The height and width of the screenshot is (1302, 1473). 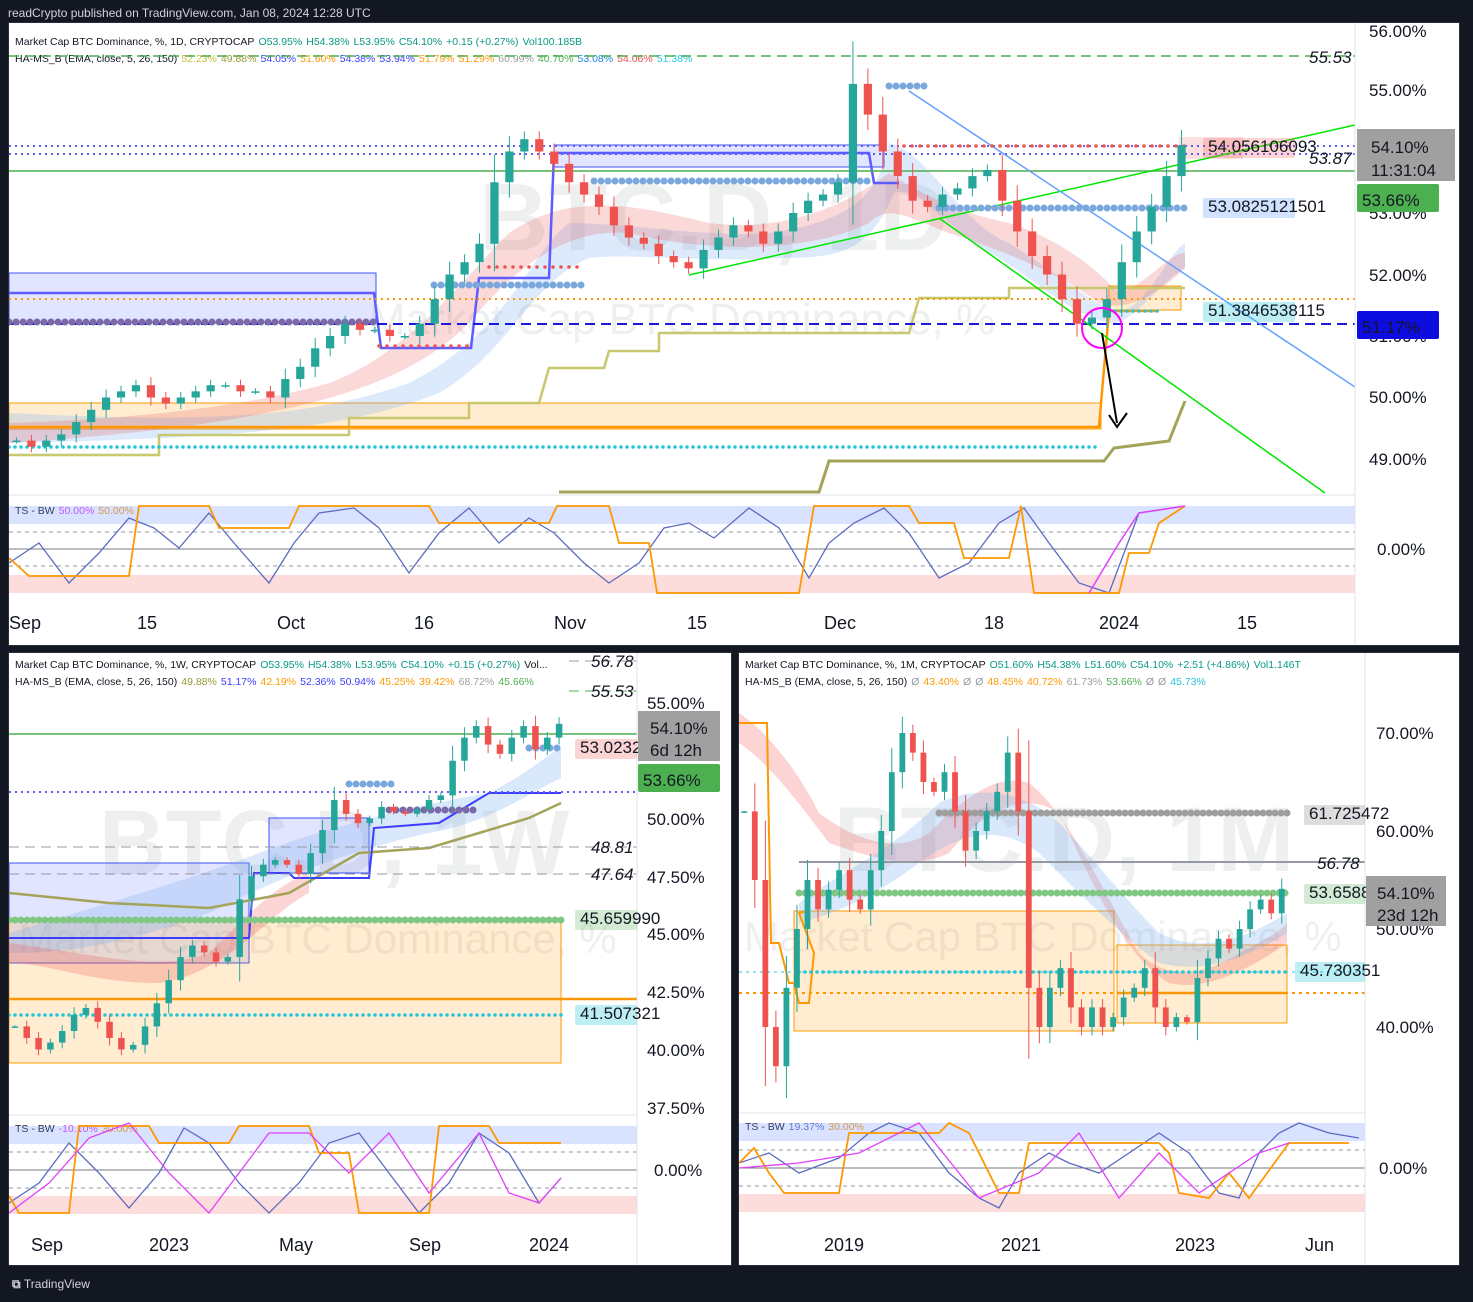 What do you see at coordinates (1021, 1245) in the screenshot?
I see `x-tick-label: 2021` at bounding box center [1021, 1245].